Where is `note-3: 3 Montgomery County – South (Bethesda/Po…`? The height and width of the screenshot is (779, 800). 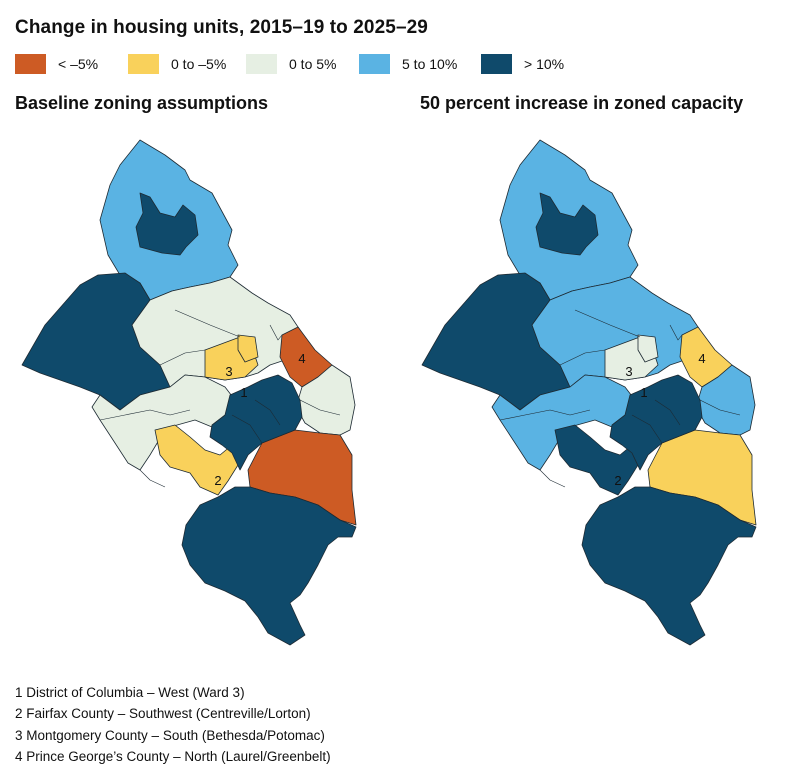
note-3: 3 Montgomery County – South (Bethesda/Po… is located at coordinates (170, 735).